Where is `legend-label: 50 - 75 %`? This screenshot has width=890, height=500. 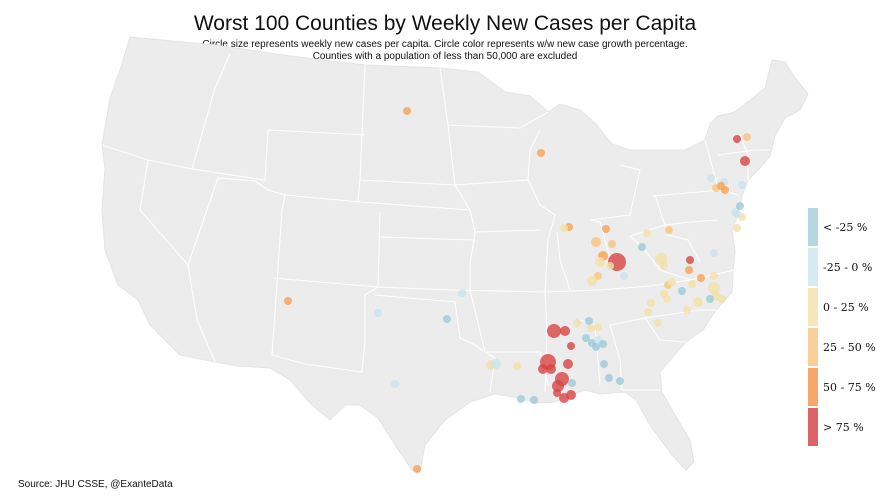
legend-label: 50 - 75 % is located at coordinates (849, 387).